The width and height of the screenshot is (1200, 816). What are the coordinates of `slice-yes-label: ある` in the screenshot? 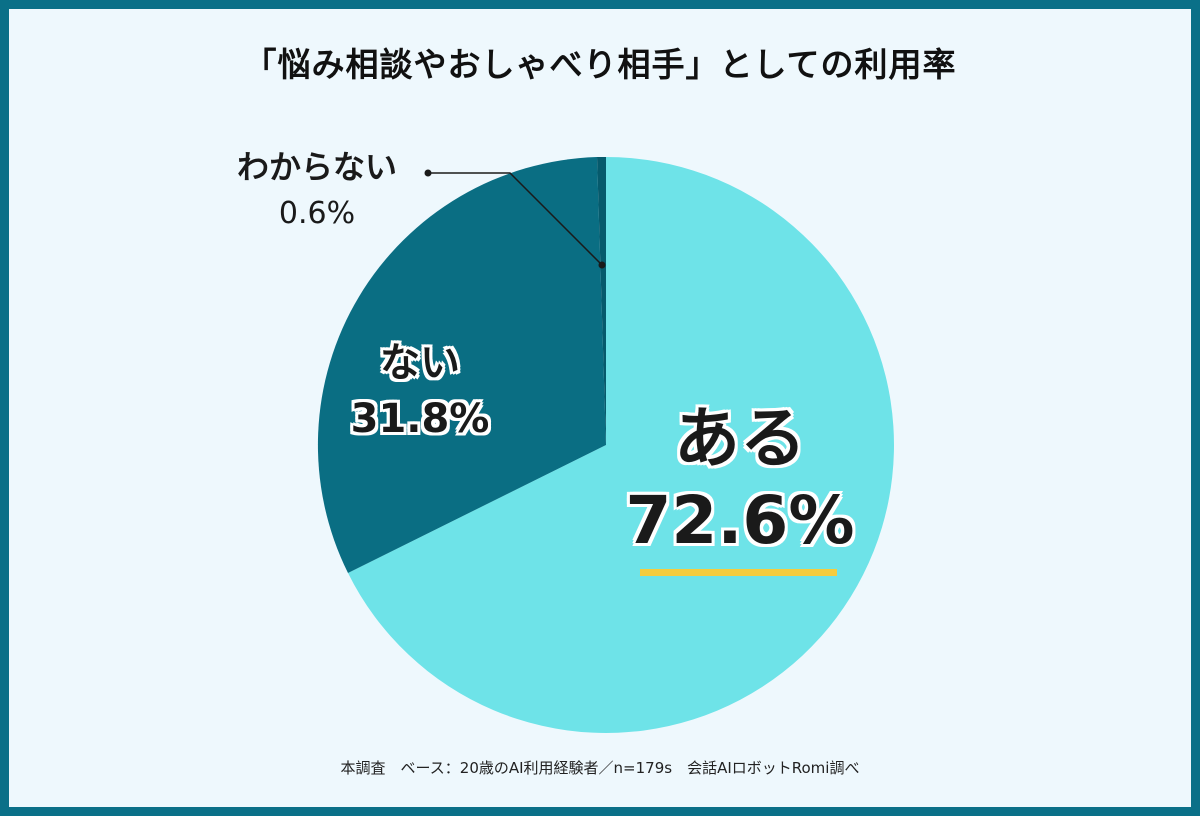 It's located at (740, 438).